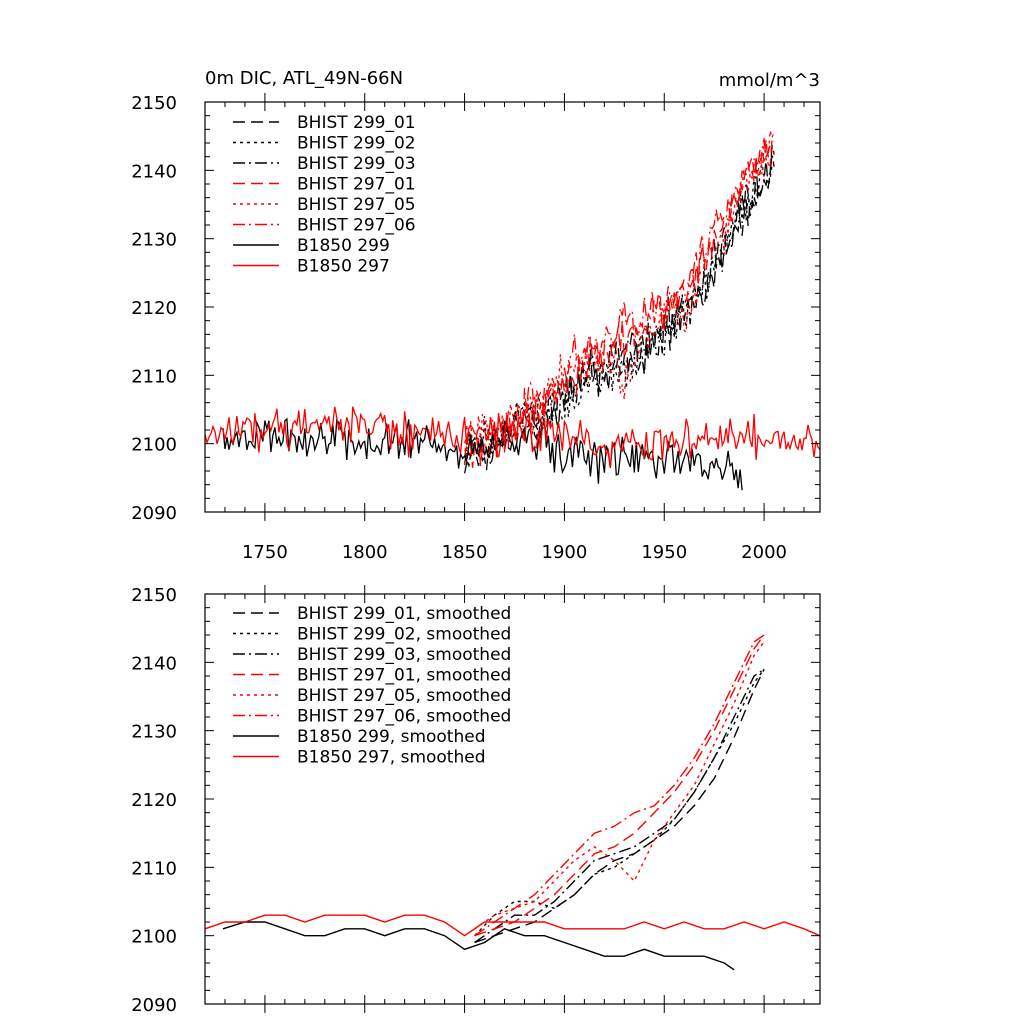 This screenshot has height=1028, width=1024. What do you see at coordinates (664, 552) in the screenshot?
I see `x-tick-label: 1950` at bounding box center [664, 552].